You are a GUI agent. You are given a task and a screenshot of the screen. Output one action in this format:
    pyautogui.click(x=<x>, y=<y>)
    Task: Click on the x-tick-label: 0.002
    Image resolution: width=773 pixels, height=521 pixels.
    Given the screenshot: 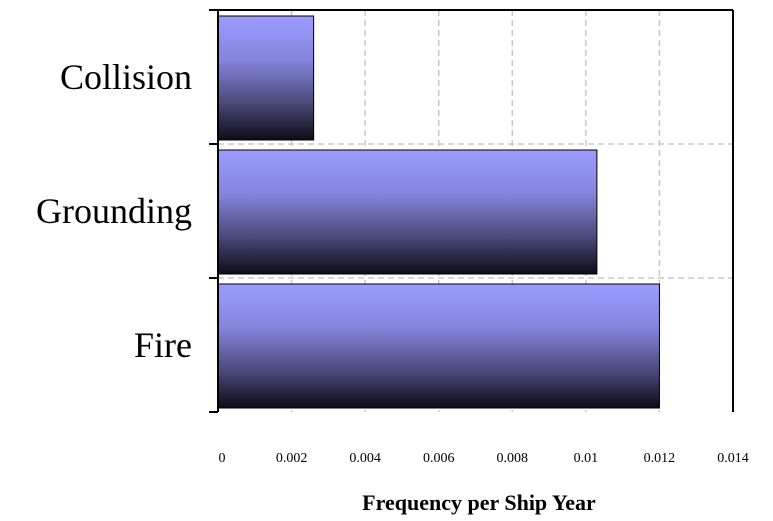 What is the action you would take?
    pyautogui.click(x=292, y=458)
    